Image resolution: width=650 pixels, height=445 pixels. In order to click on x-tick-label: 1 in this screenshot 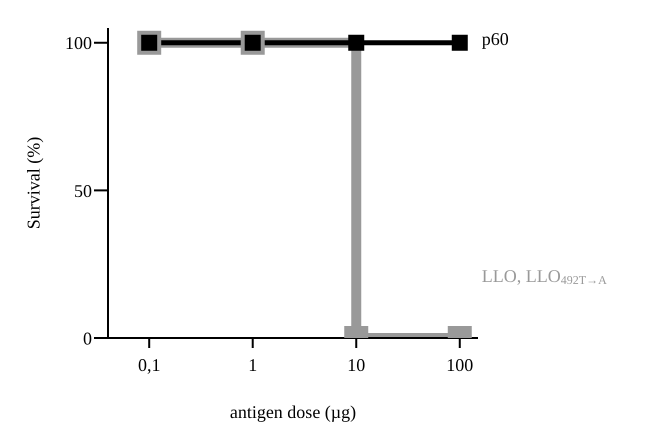, I will do `click(253, 364)`.